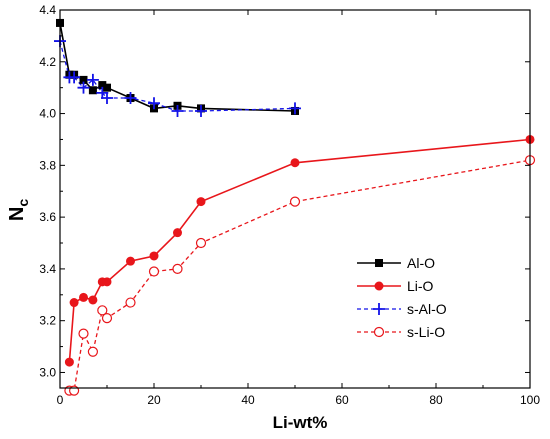 The image size is (550, 439). What do you see at coordinates (402, 297) in the screenshot?
I see `legend: Al-O Li-O s-Al-O s-Li-O` at bounding box center [402, 297].